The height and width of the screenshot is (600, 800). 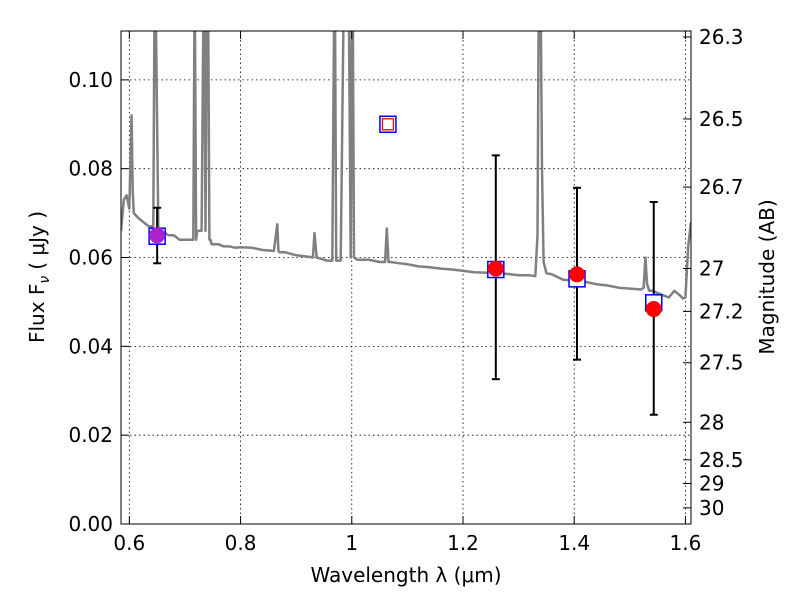 I want to click on y2-tick-label: 28, so click(x=711, y=422).